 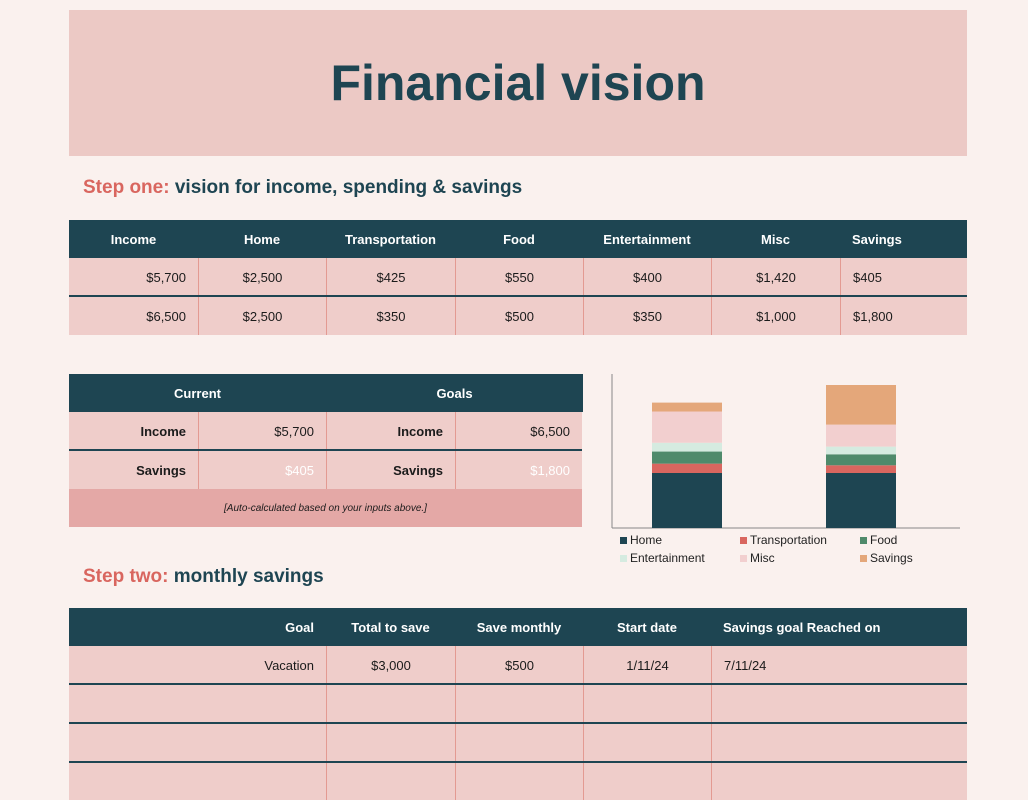 I want to click on column-header: Home, so click(x=262, y=239).